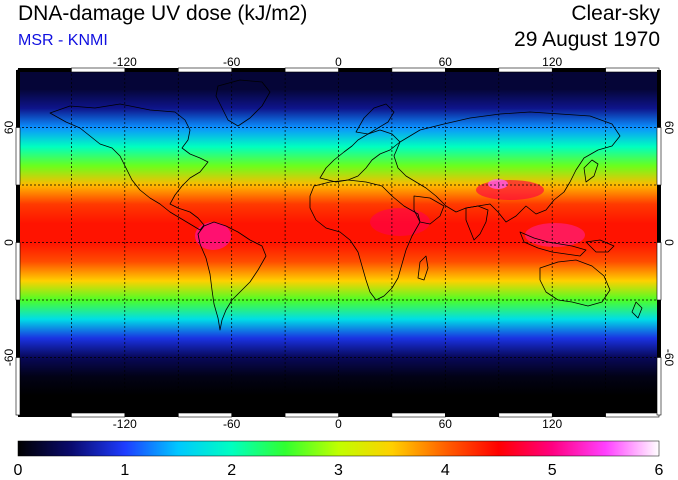 The height and width of the screenshot is (480, 678). Describe the element at coordinates (18, 470) in the screenshot. I see `colorbar-tick-label: 0` at that location.